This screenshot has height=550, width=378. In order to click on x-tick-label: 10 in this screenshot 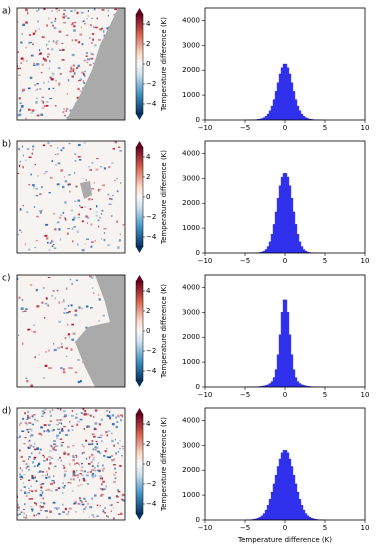, I will do `click(365, 128)`.